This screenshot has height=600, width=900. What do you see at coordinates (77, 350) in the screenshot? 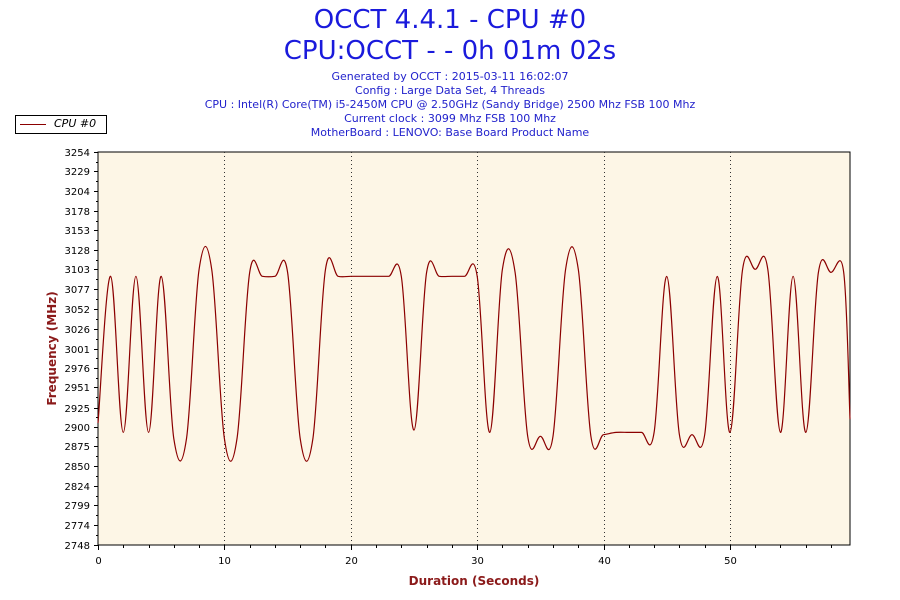
I see `y-tick-label: 3001` at bounding box center [77, 350].